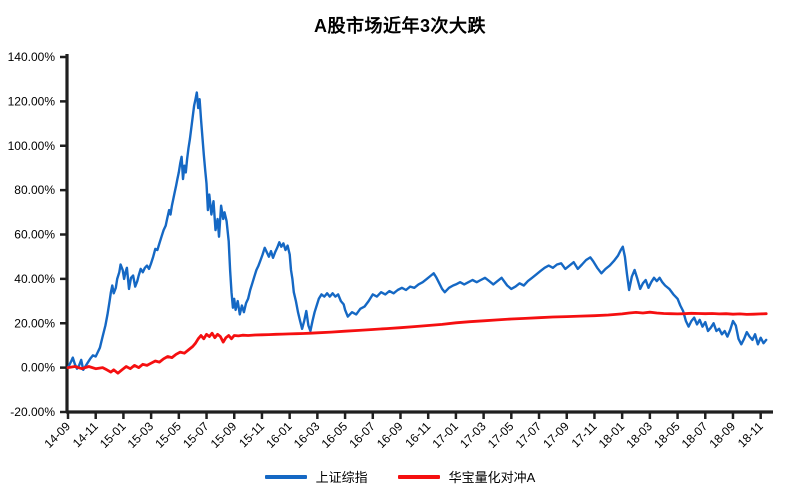 Image resolution: width=800 pixels, height=503 pixels. I want to click on svg-text: 20.00%, so click(34, 323).